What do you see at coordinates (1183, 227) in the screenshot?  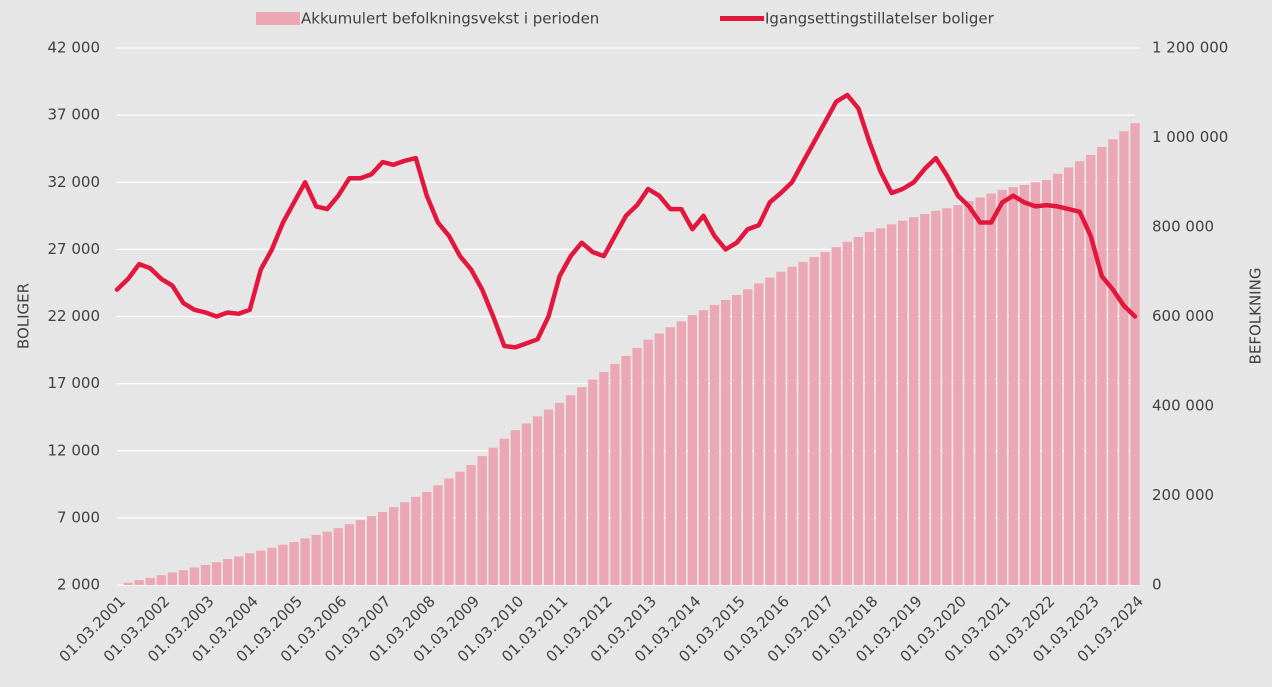 I see `y2-tick-label: 800 000` at bounding box center [1183, 227].